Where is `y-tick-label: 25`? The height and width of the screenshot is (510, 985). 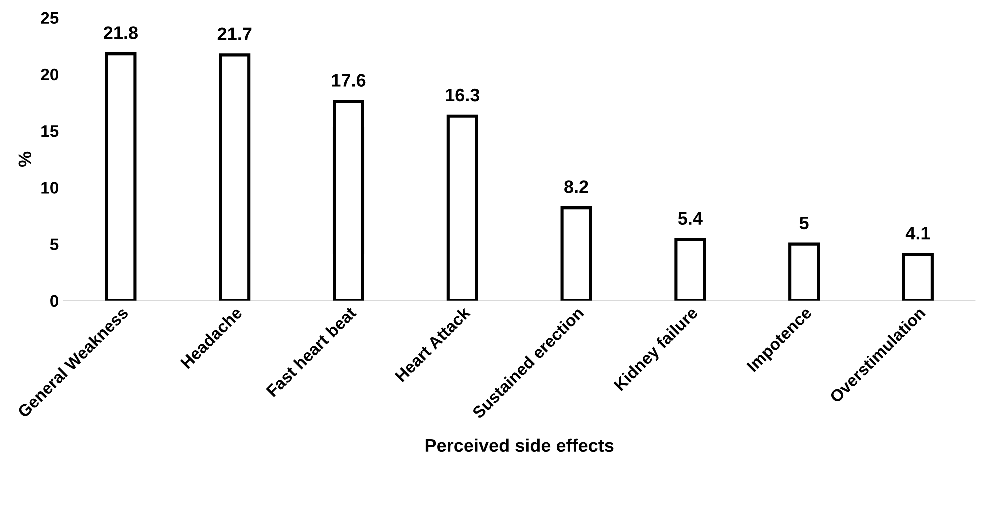
y-tick-label: 25 is located at coordinates (50, 18).